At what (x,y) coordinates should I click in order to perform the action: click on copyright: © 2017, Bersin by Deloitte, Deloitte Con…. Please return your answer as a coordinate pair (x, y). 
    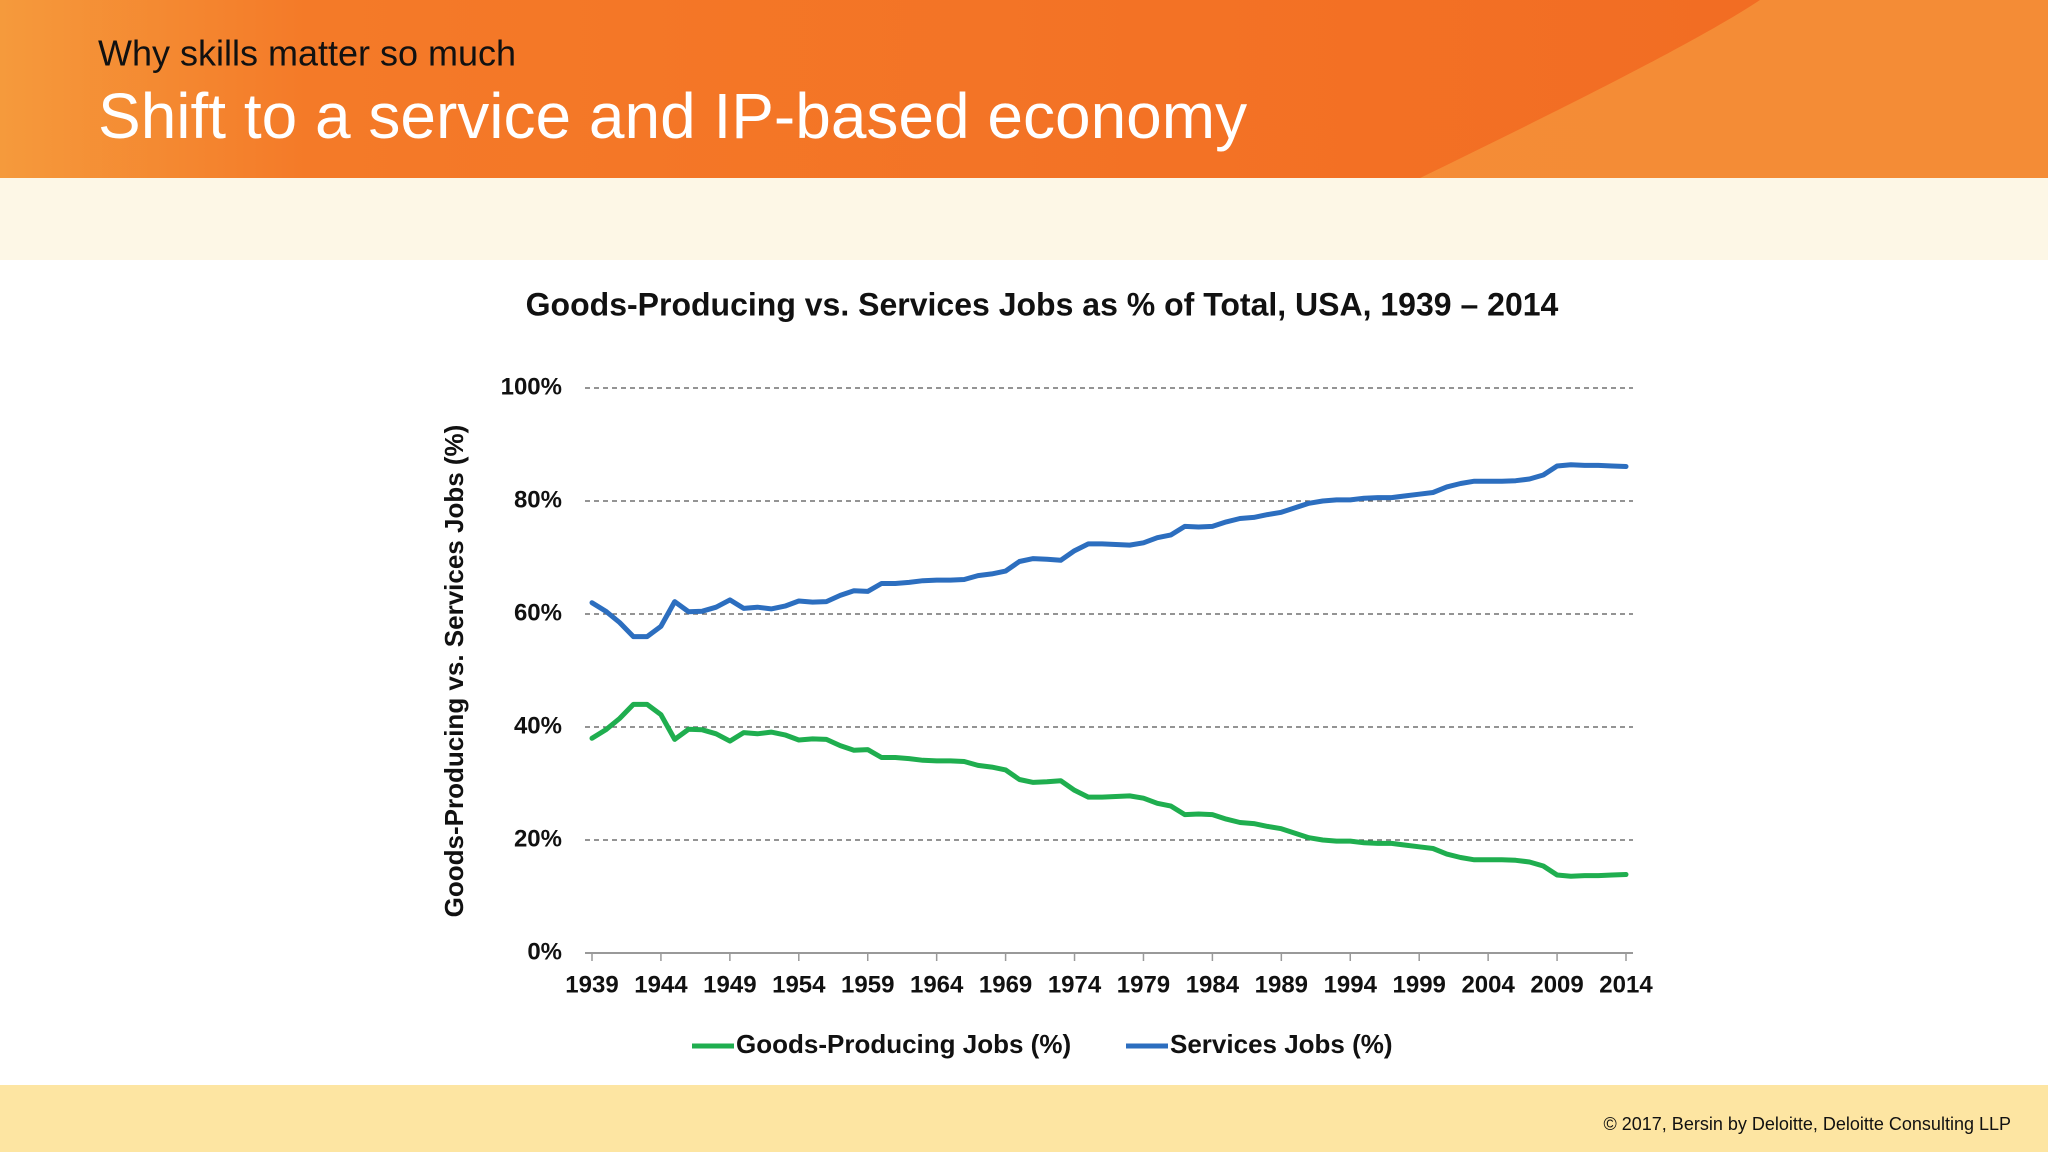
    Looking at the image, I should click on (1808, 1124).